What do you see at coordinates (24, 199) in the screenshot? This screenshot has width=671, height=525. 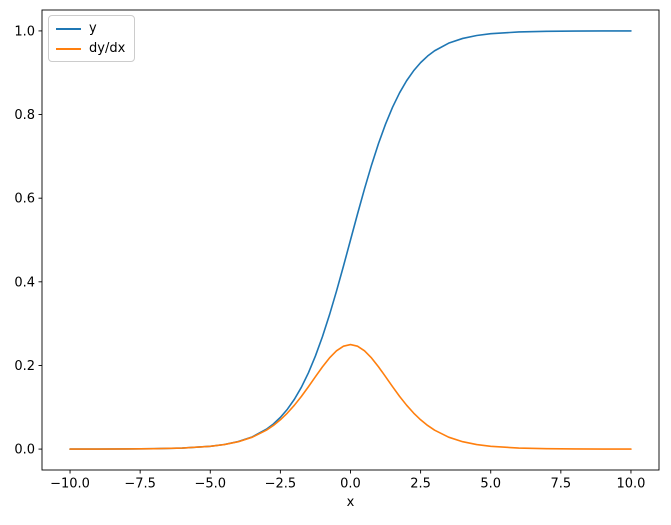 I see `y-tick-label: 0.6` at bounding box center [24, 199].